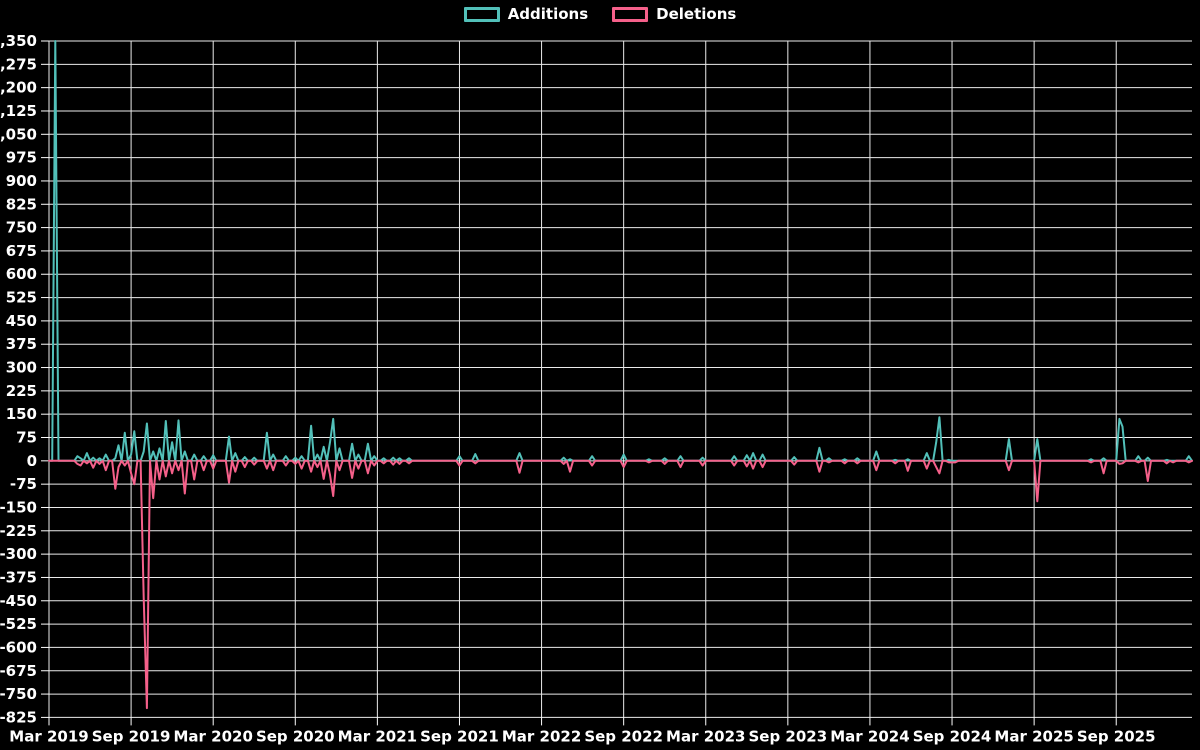 Image resolution: width=1200 pixels, height=750 pixels. Describe the element at coordinates (1033, 736) in the screenshot. I see `x-tick-label: Mar 2025` at that location.